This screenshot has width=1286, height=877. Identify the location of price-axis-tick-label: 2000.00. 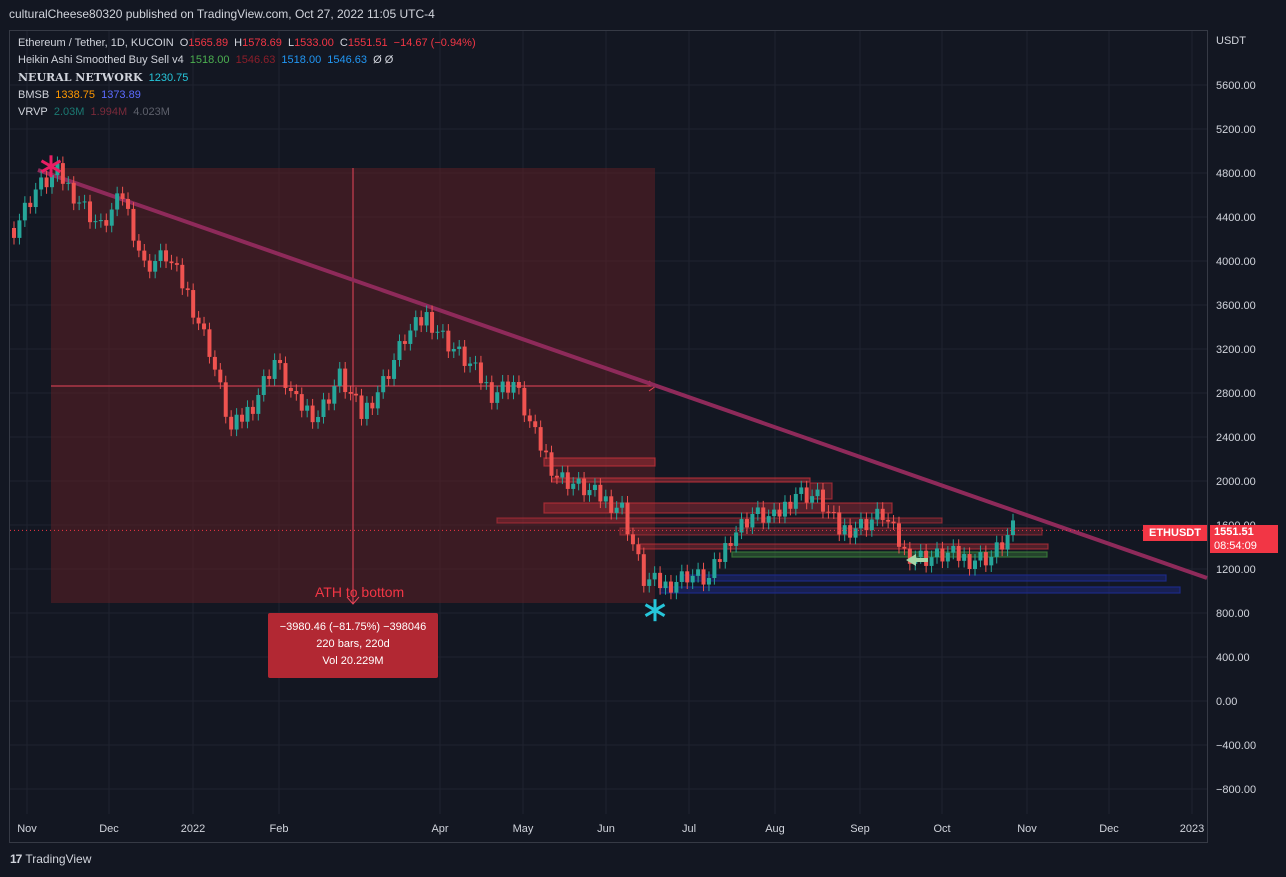
(1236, 482).